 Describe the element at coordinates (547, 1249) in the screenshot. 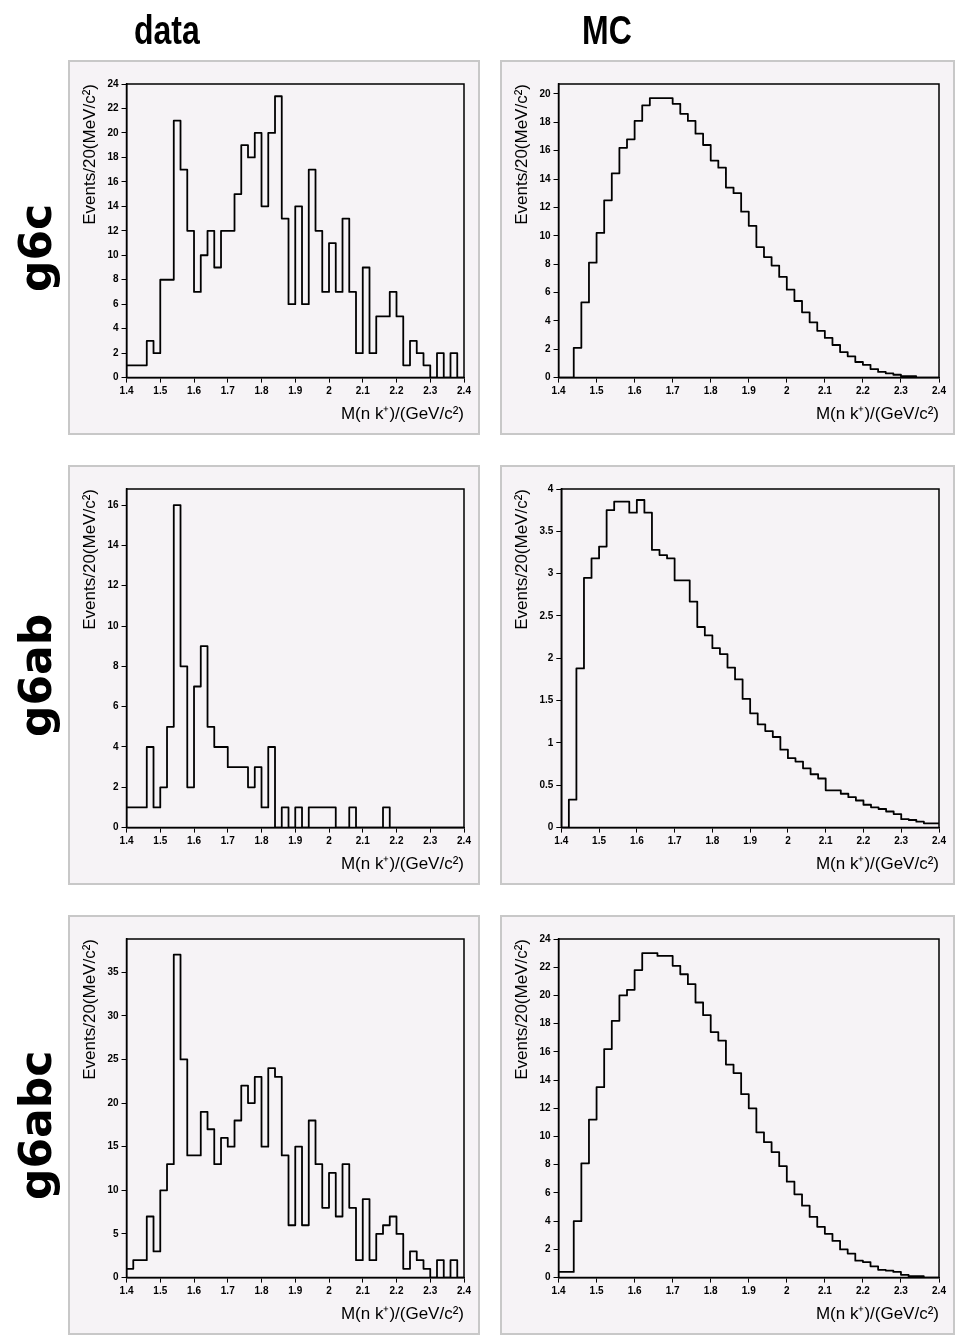

I see `y-tick-label: 2` at that location.